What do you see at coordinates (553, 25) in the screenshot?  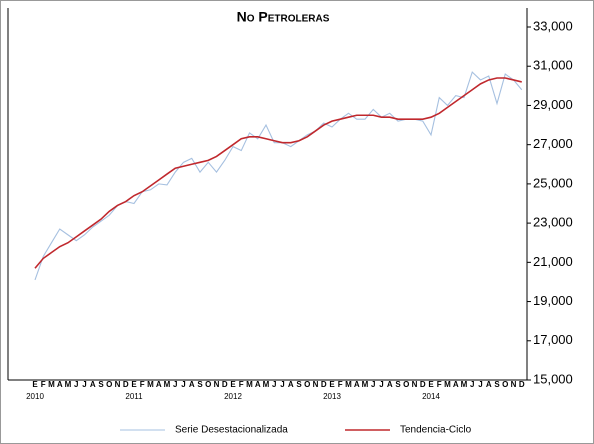 I see `y-tick-label: 33,000` at bounding box center [553, 25].